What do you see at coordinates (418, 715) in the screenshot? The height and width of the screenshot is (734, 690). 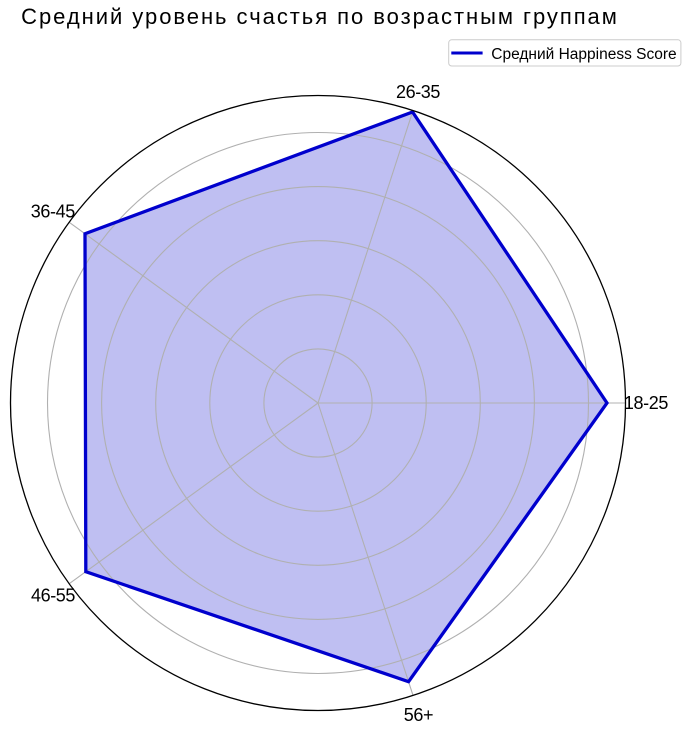 I see `svg-text: 56+` at bounding box center [418, 715].